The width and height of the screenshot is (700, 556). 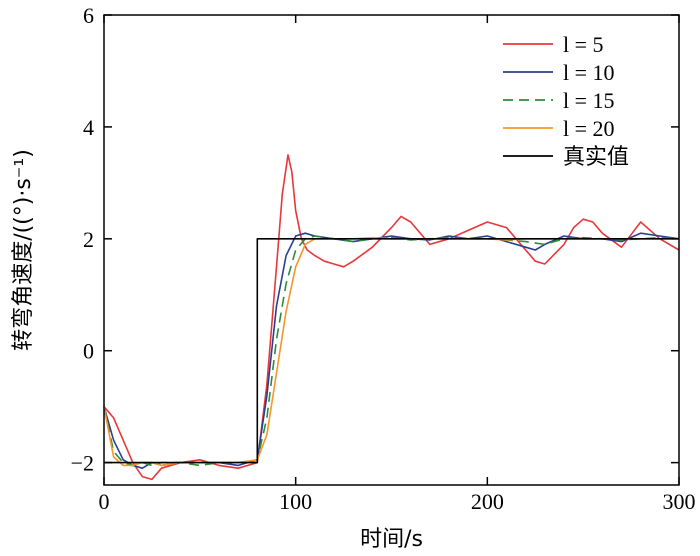 I want to click on x-tick-label: 100, so click(x=295, y=501).